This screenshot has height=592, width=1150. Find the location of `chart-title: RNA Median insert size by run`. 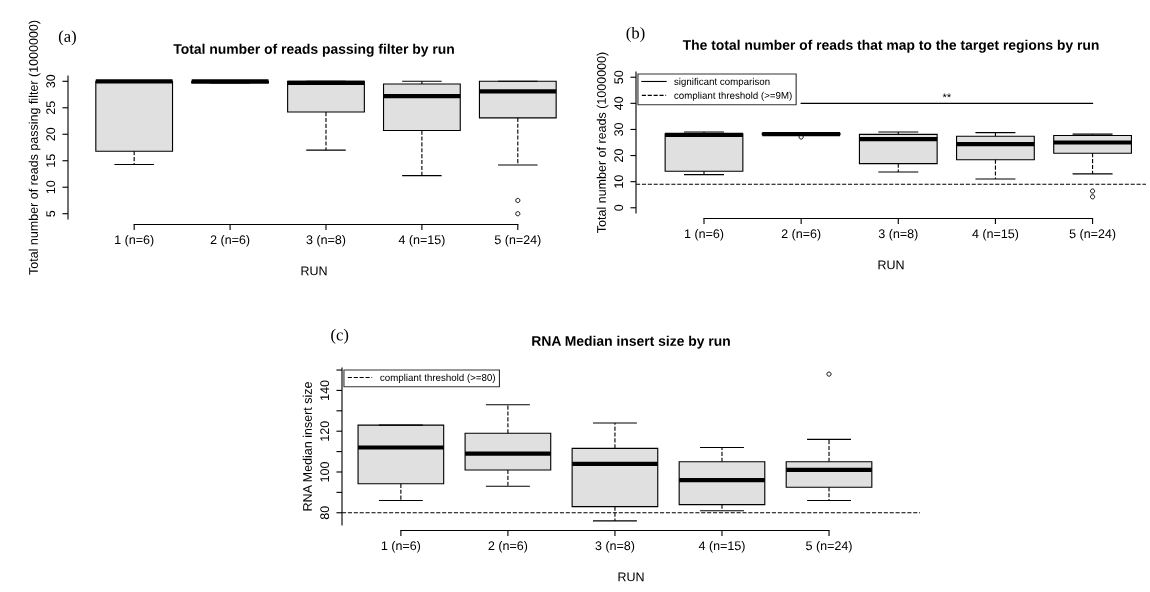

chart-title: RNA Median insert size by run is located at coordinates (631, 342).